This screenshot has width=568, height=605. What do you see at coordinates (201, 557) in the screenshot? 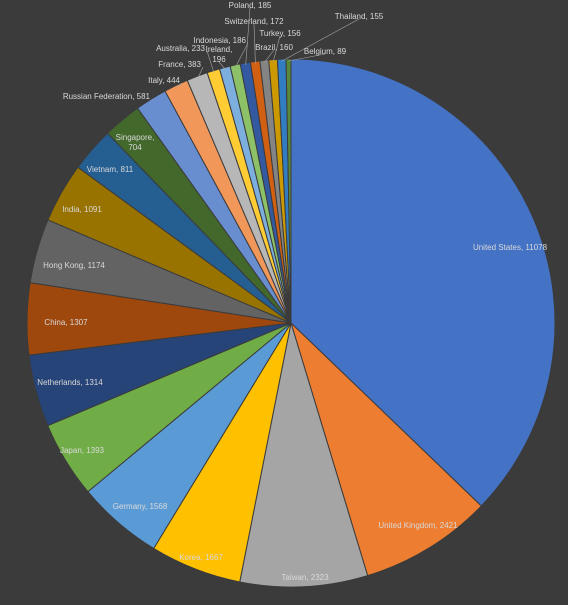
I see `data-label-korea: Korea, 1667` at bounding box center [201, 557].